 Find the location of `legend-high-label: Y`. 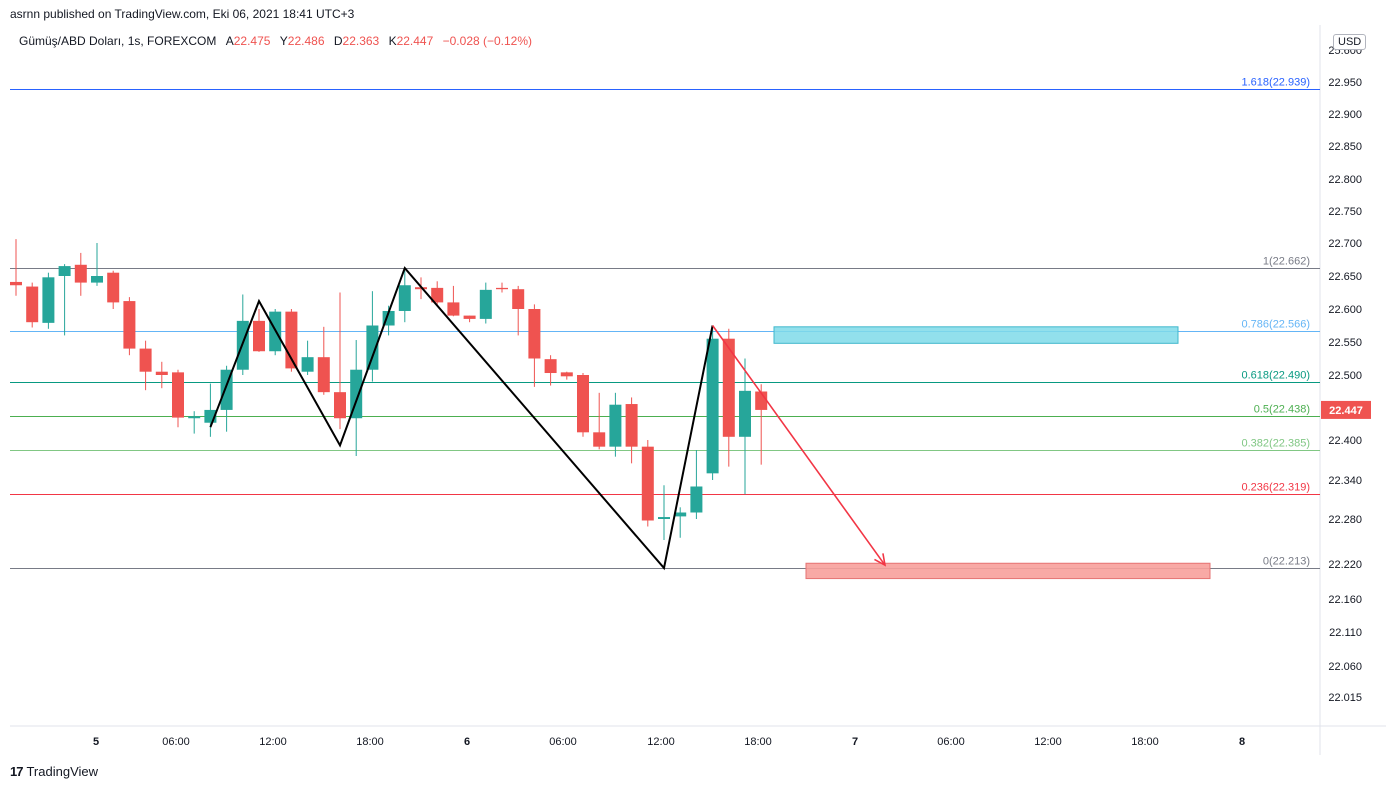

legend-high-label: Y is located at coordinates (283, 41).